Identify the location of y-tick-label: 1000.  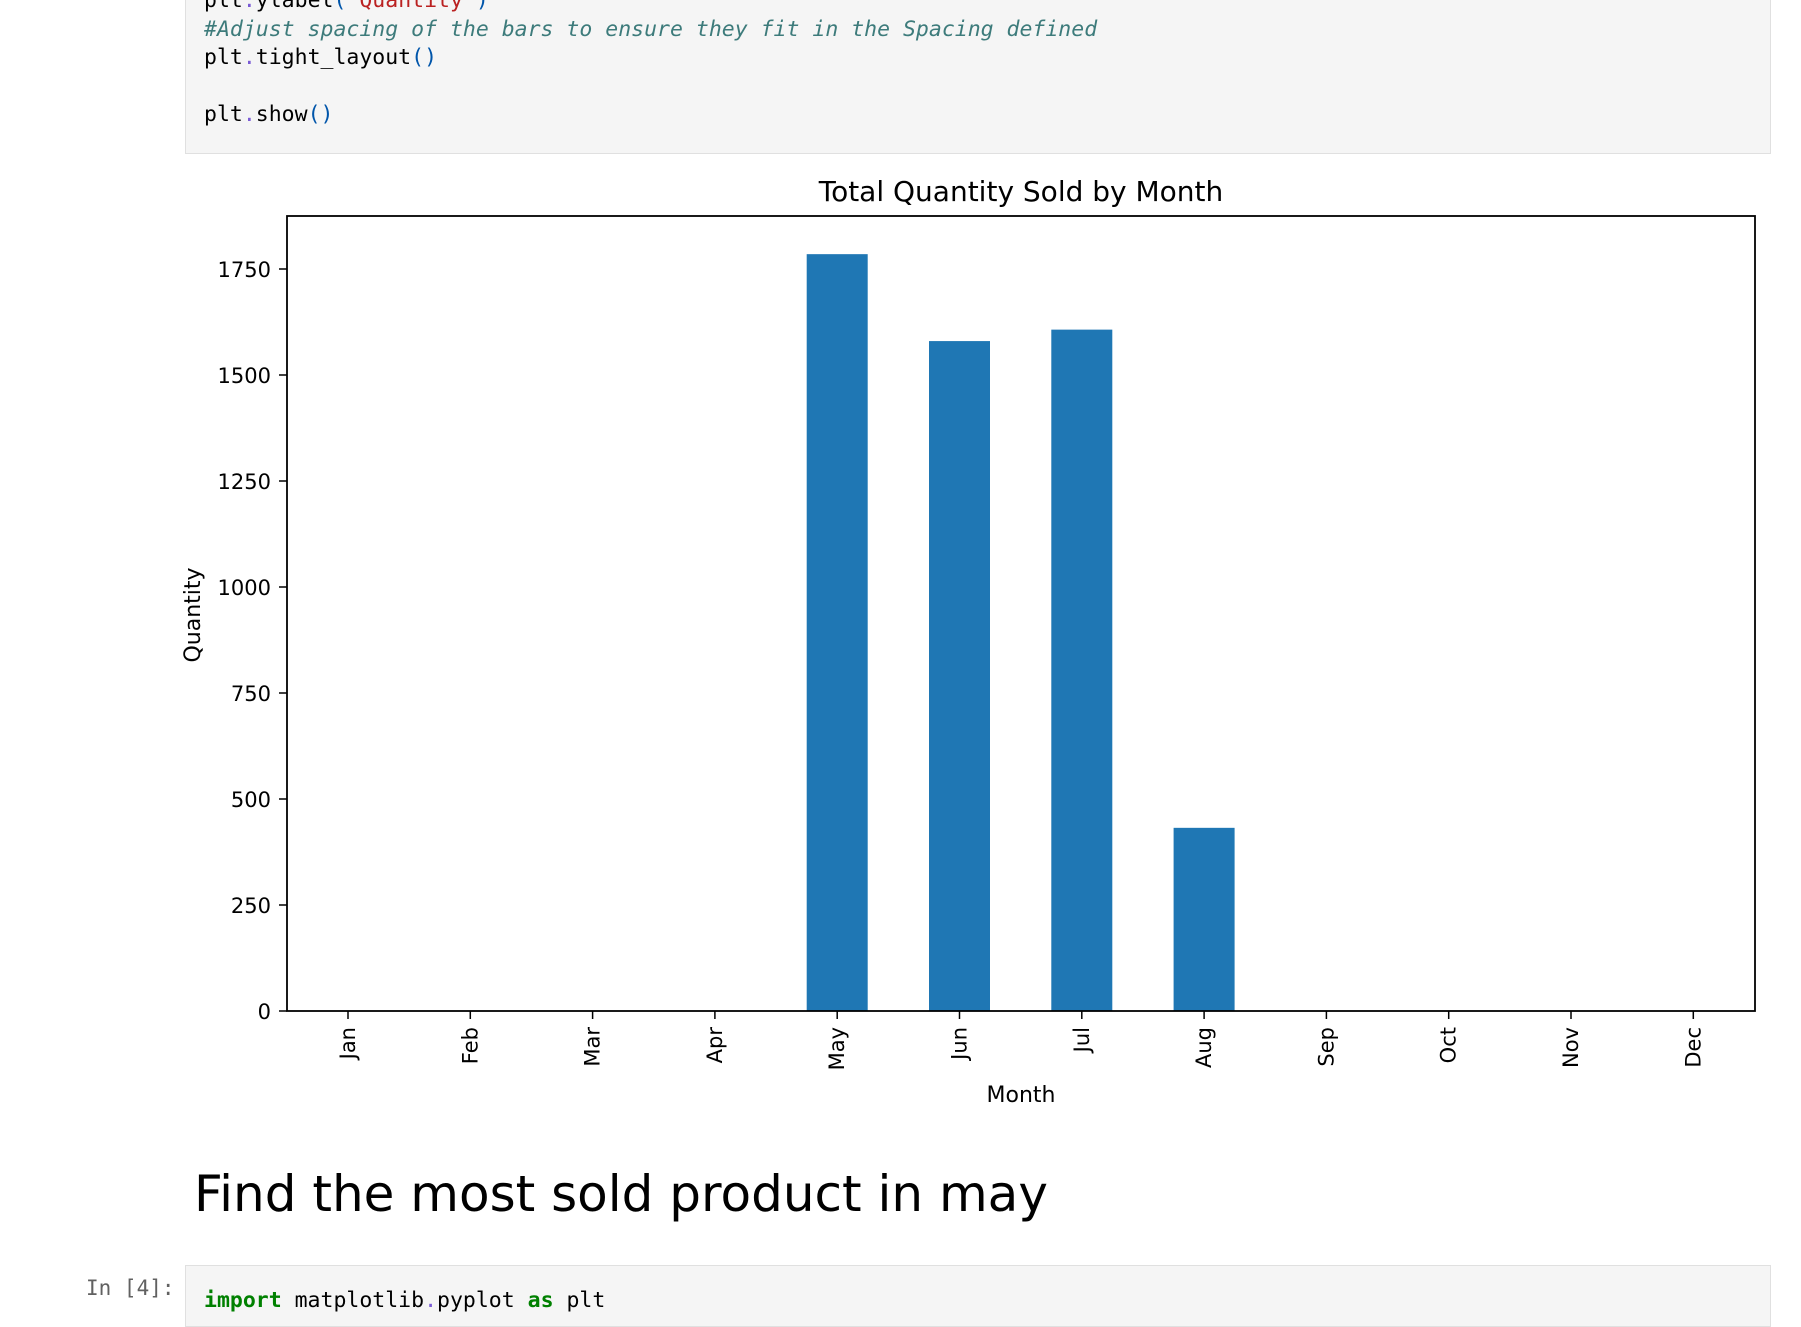
(244, 588).